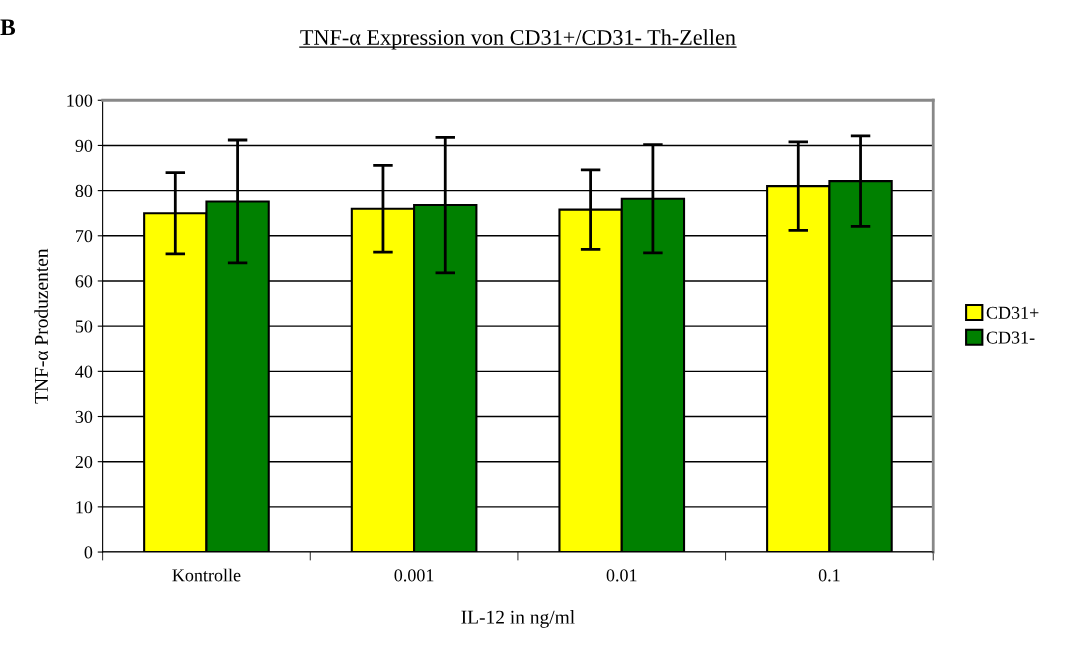 The height and width of the screenshot is (651, 1069). I want to click on y-tick-label: 30, so click(84, 416).